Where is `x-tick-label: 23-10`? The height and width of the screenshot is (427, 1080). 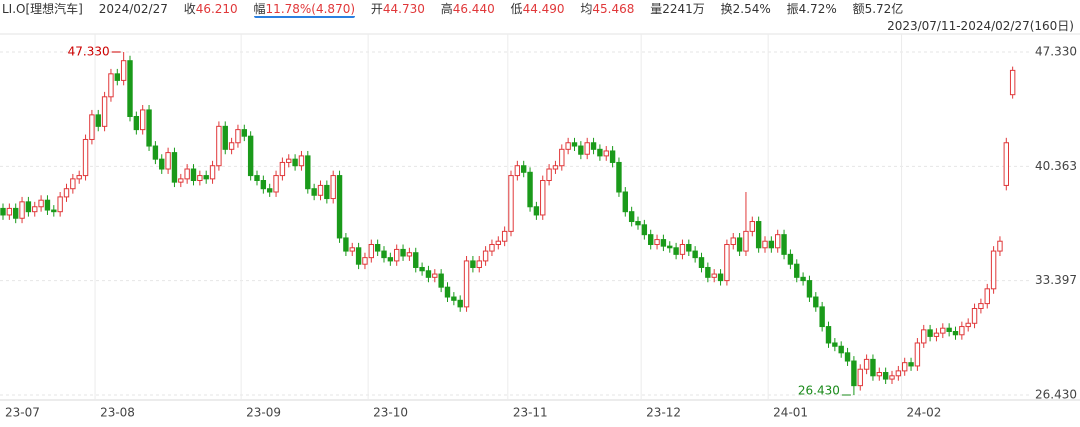 x-tick-label: 23-10 is located at coordinates (390, 413).